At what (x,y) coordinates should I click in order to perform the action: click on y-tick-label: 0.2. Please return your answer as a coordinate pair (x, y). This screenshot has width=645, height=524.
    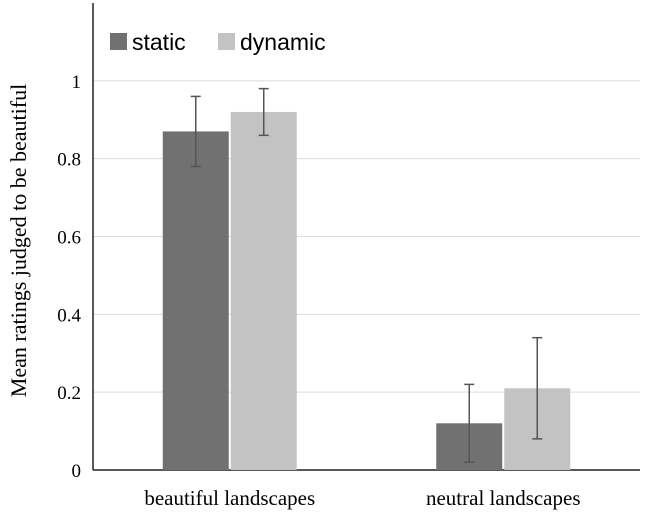
    Looking at the image, I should click on (69, 393).